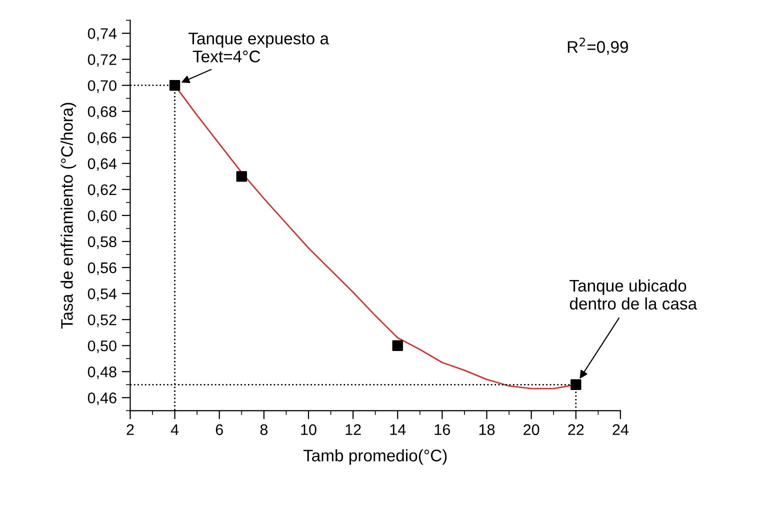 Image resolution: width=766 pixels, height=507 pixels. What do you see at coordinates (68, 215) in the screenshot?
I see `y-axis-title: Tasa de enfriamiento (°C/hora)` at bounding box center [68, 215].